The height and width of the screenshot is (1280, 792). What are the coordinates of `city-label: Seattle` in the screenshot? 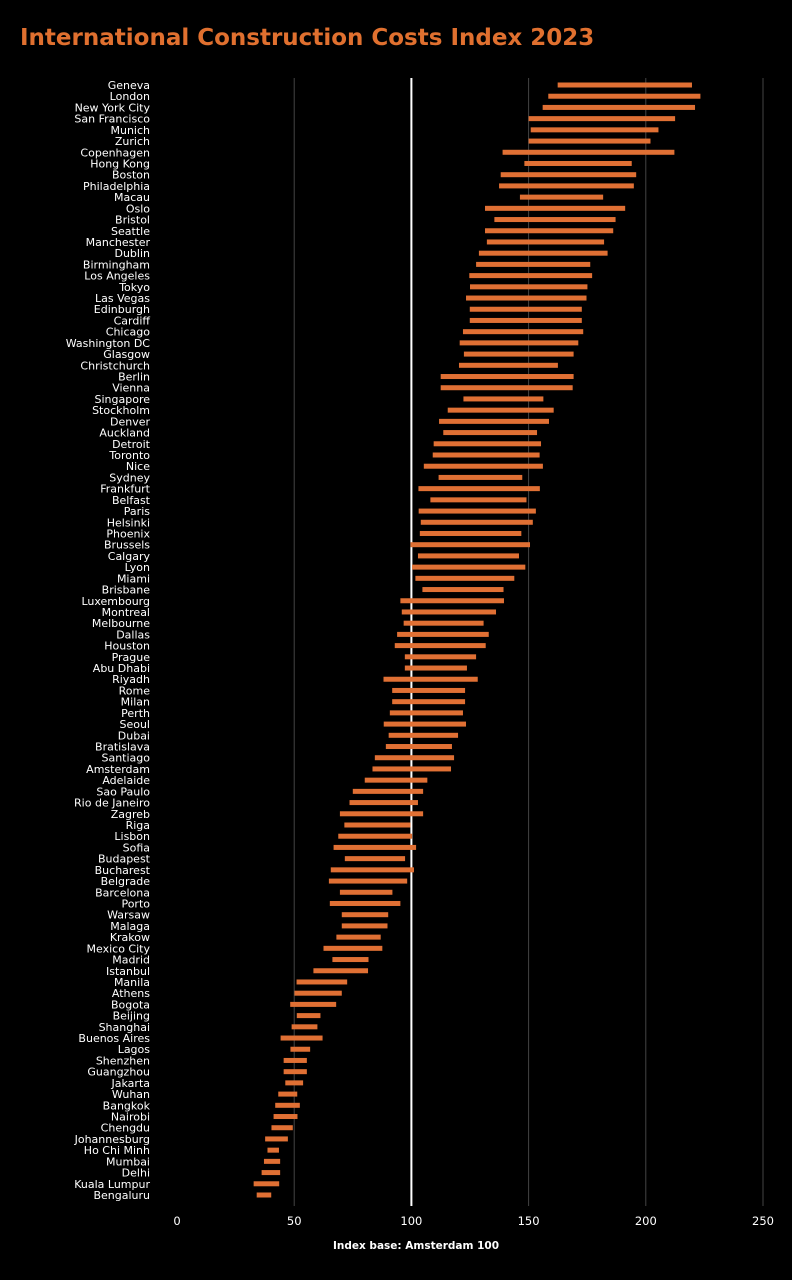 It's located at (130, 231).